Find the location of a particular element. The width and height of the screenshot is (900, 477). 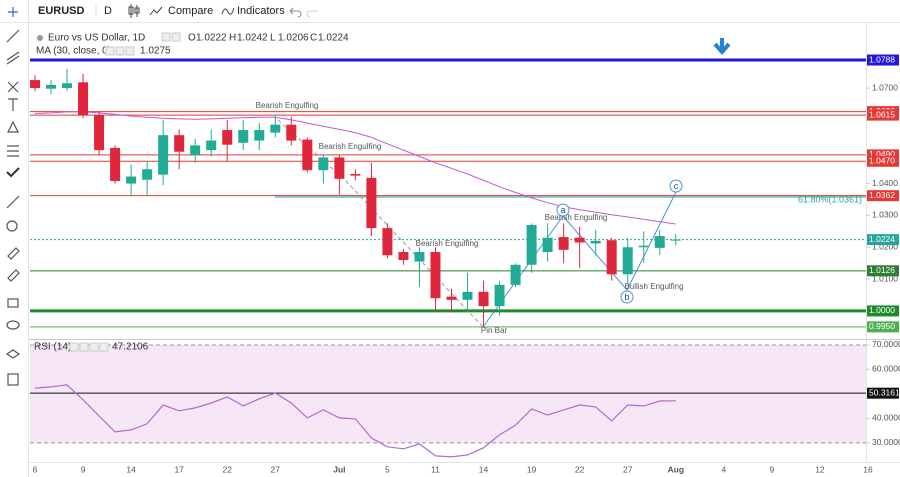

trendline-tool is located at coordinates (13, 36).